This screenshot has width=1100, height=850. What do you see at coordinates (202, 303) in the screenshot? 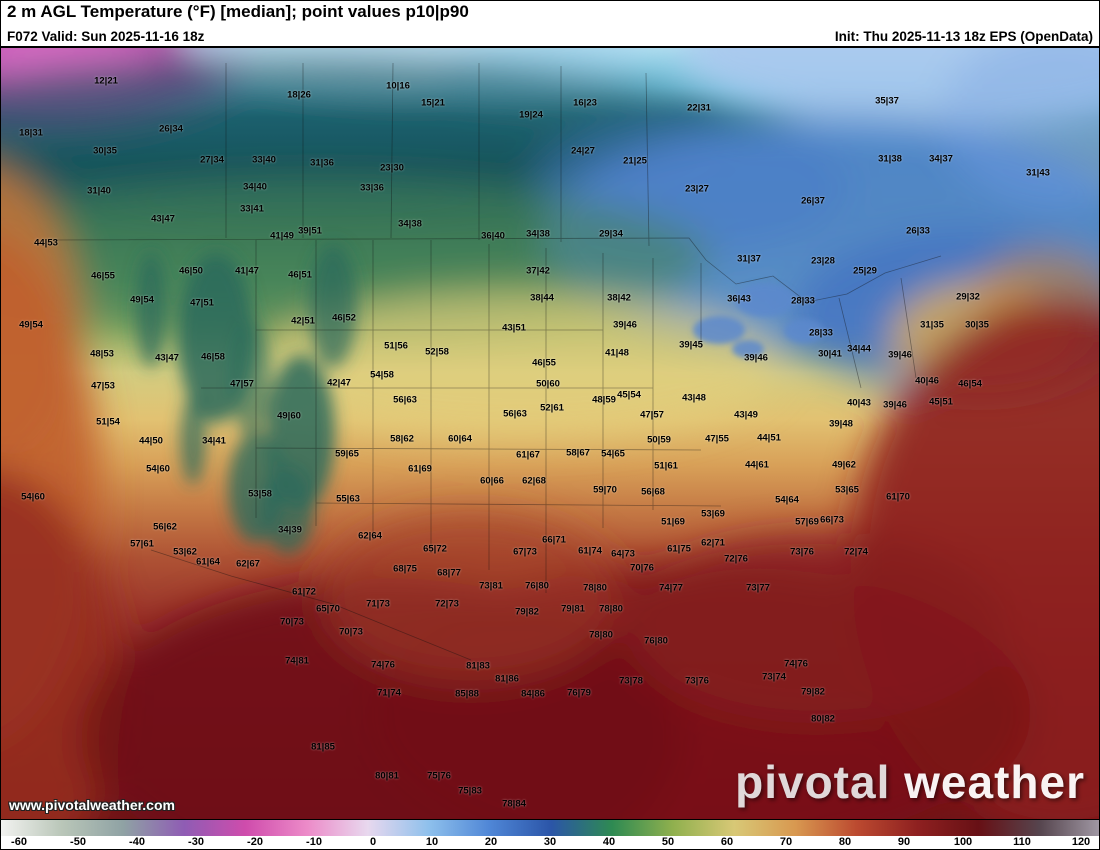
I see `point-value: 47|51` at bounding box center [202, 303].